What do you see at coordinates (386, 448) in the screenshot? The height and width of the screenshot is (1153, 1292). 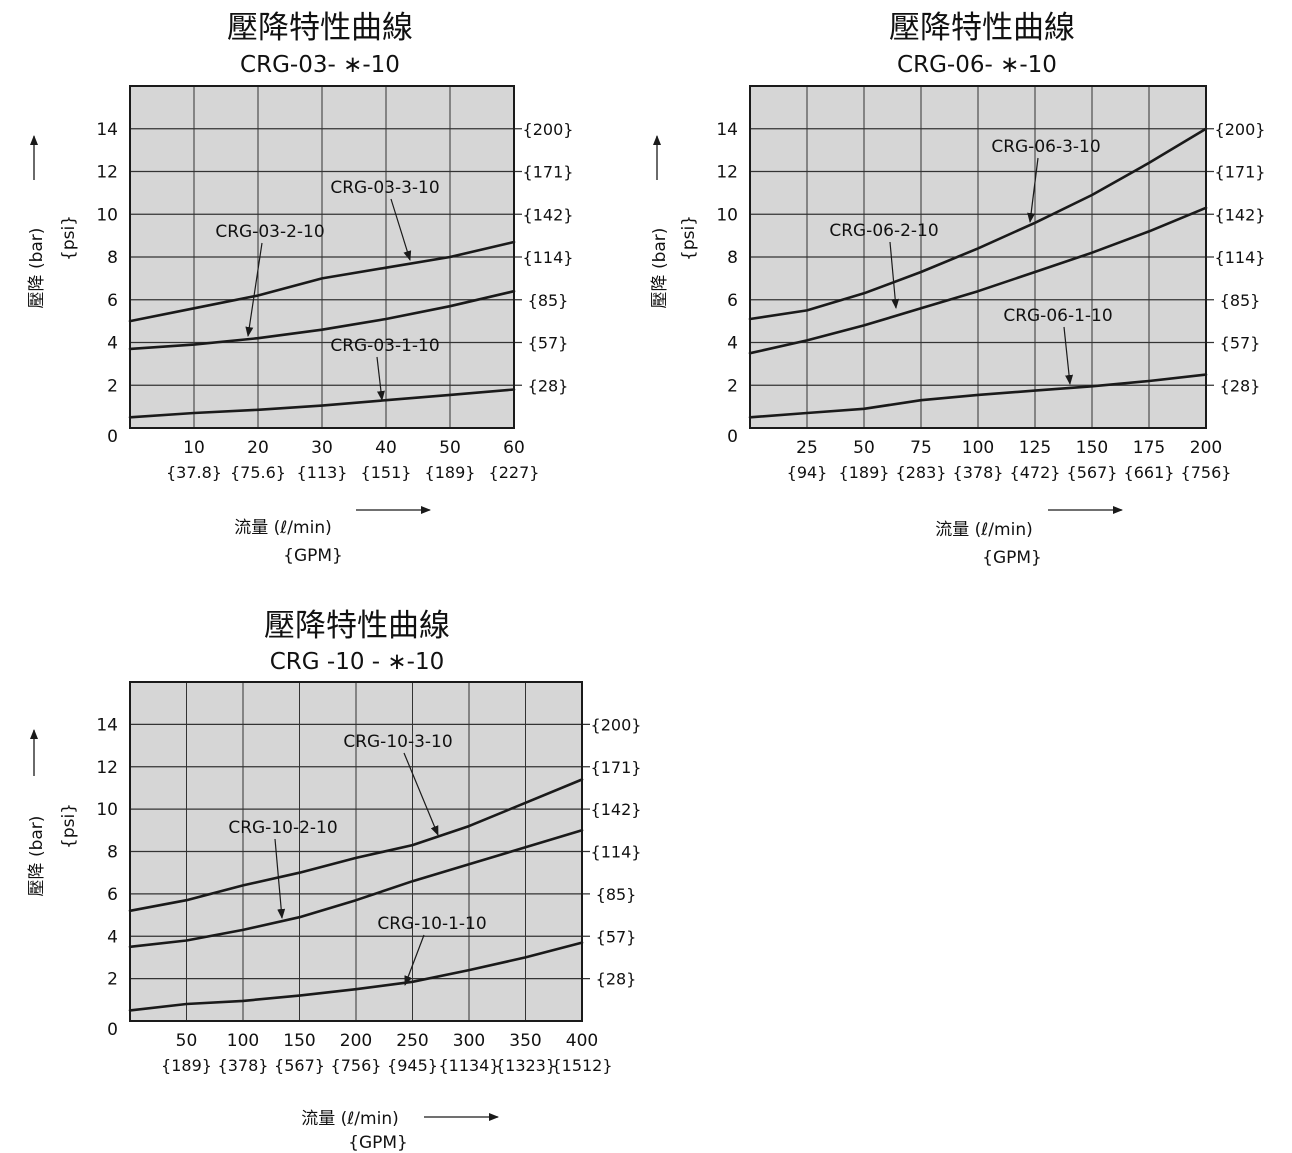 I see `x-tick-label: 40` at bounding box center [386, 448].